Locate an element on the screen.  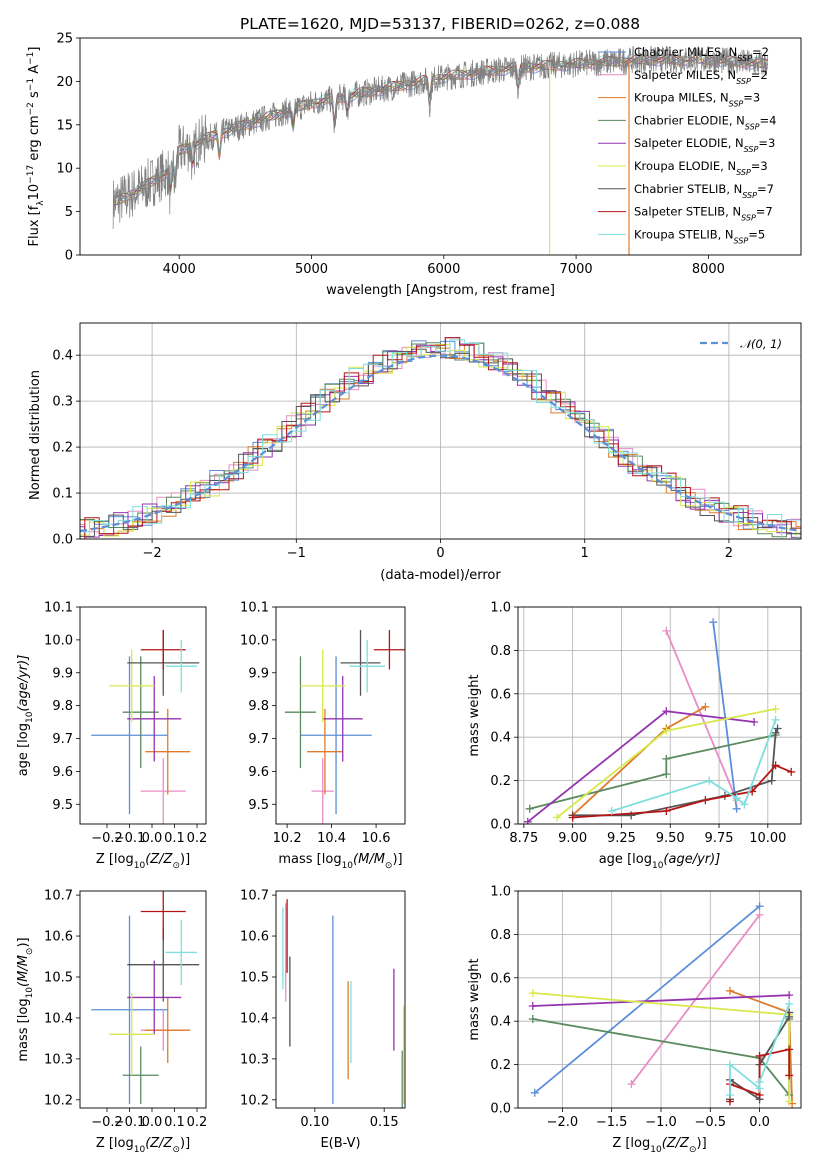
spectrum-y-axis-label: Flux [fλ10−17 erg cm−2 s−1 A−1] is located at coordinates (36, 147).